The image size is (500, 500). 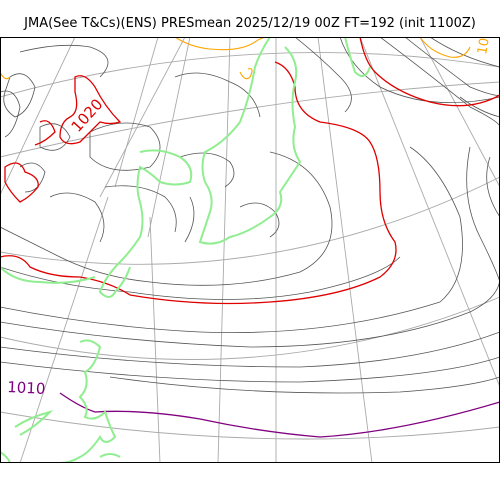 What do you see at coordinates (235, 58) in the screenshot?
I see `isobars-orange` at bounding box center [235, 58].